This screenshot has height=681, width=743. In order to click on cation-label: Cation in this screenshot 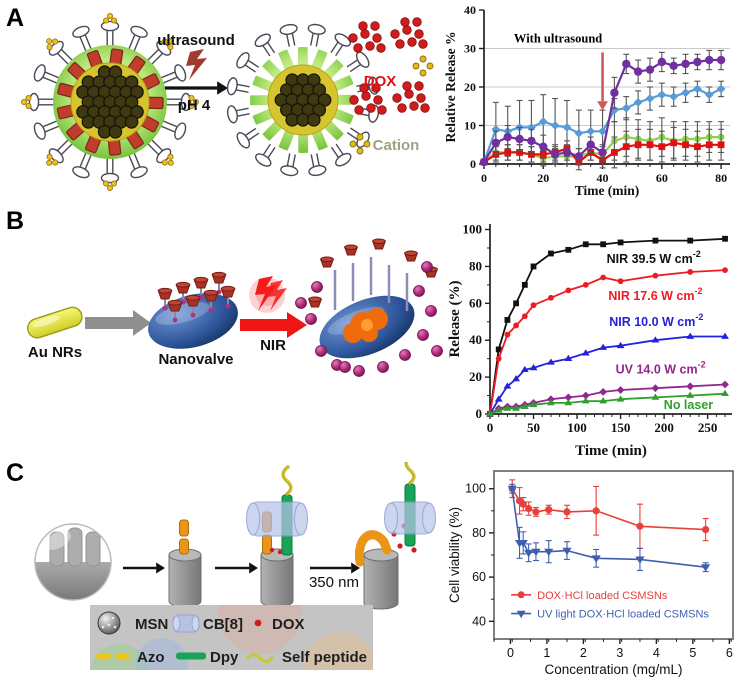, I will do `click(396, 145)`.